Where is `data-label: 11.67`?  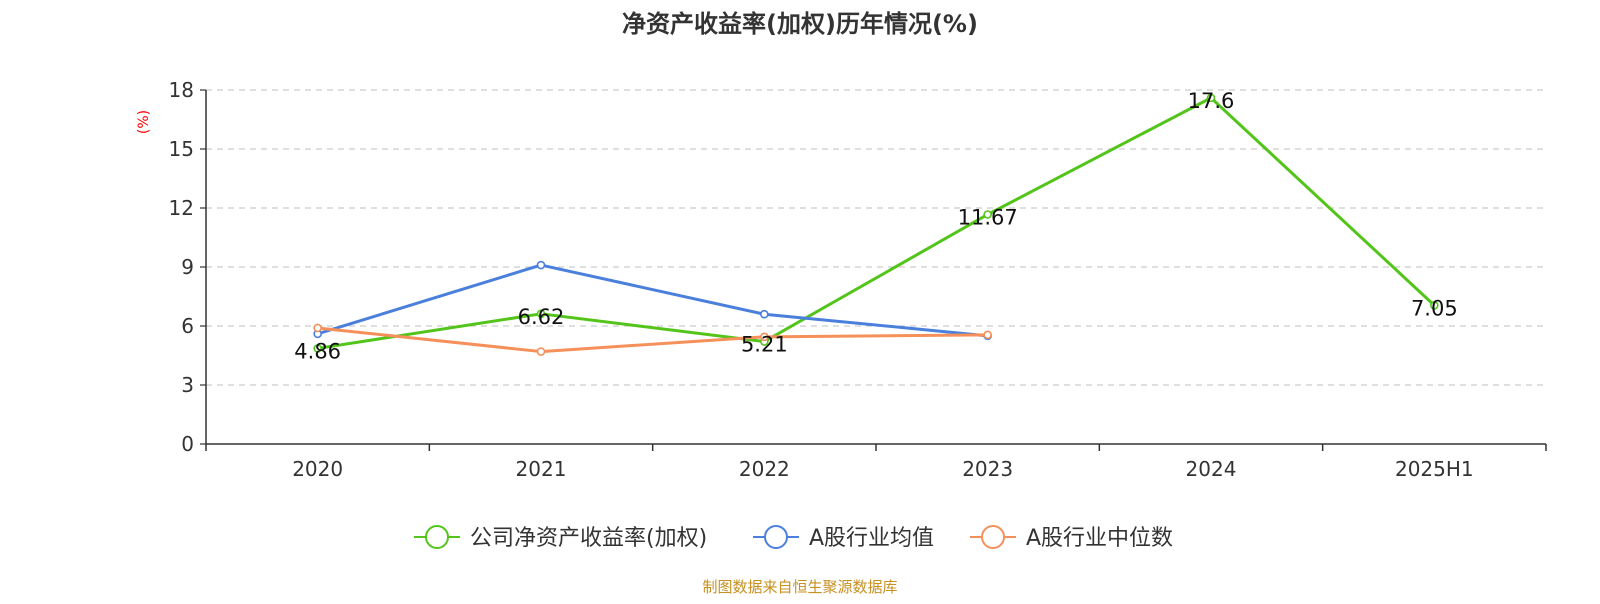
data-label: 11.67 is located at coordinates (988, 217).